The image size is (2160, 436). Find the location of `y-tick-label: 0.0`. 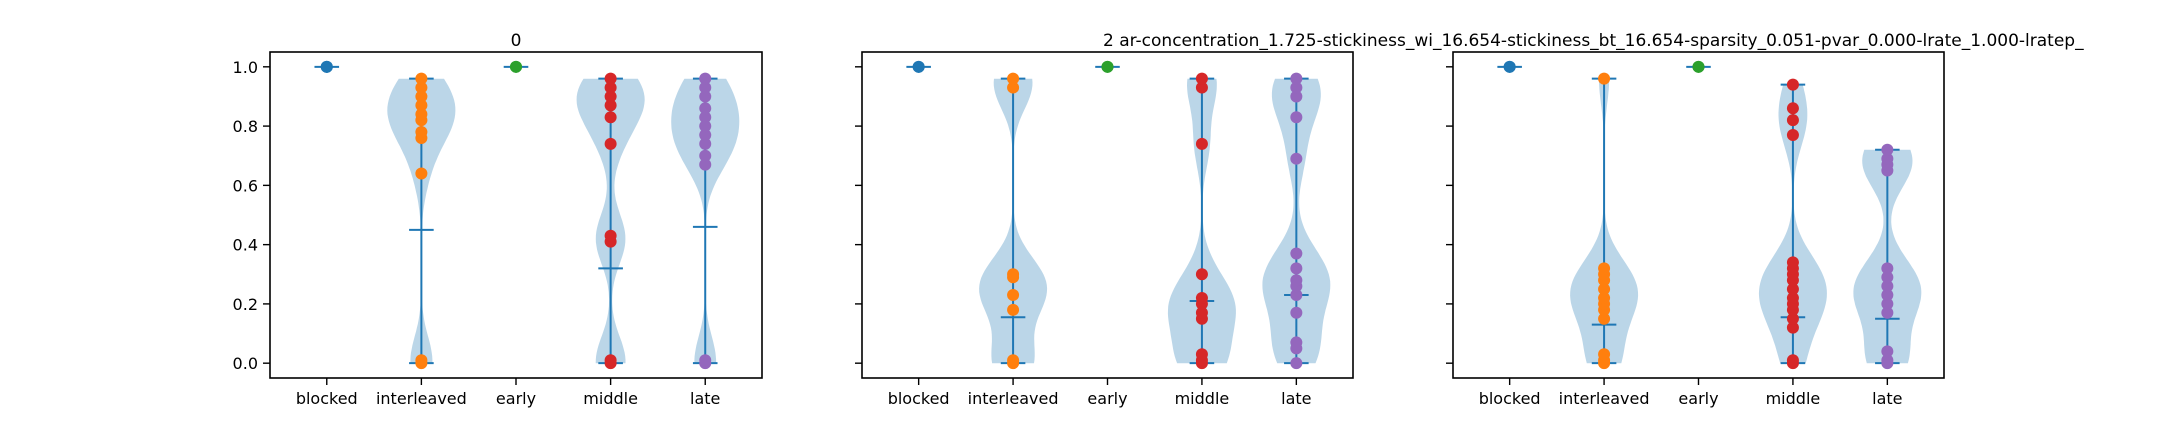

y-tick-label: 0.0 is located at coordinates (245, 363).